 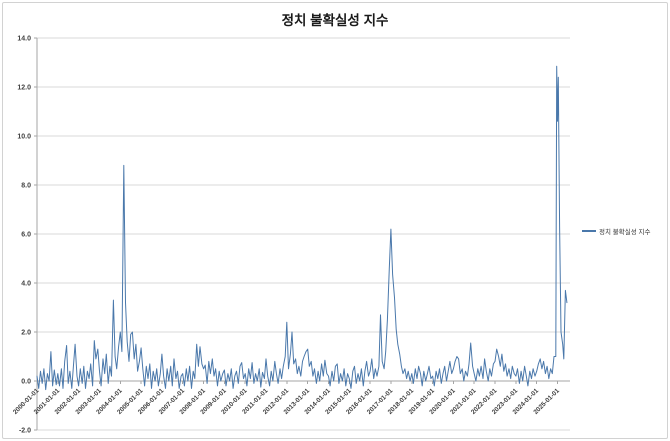 What do you see at coordinates (26, 186) in the screenshot?
I see `y-tick-label: 8.0` at bounding box center [26, 186].